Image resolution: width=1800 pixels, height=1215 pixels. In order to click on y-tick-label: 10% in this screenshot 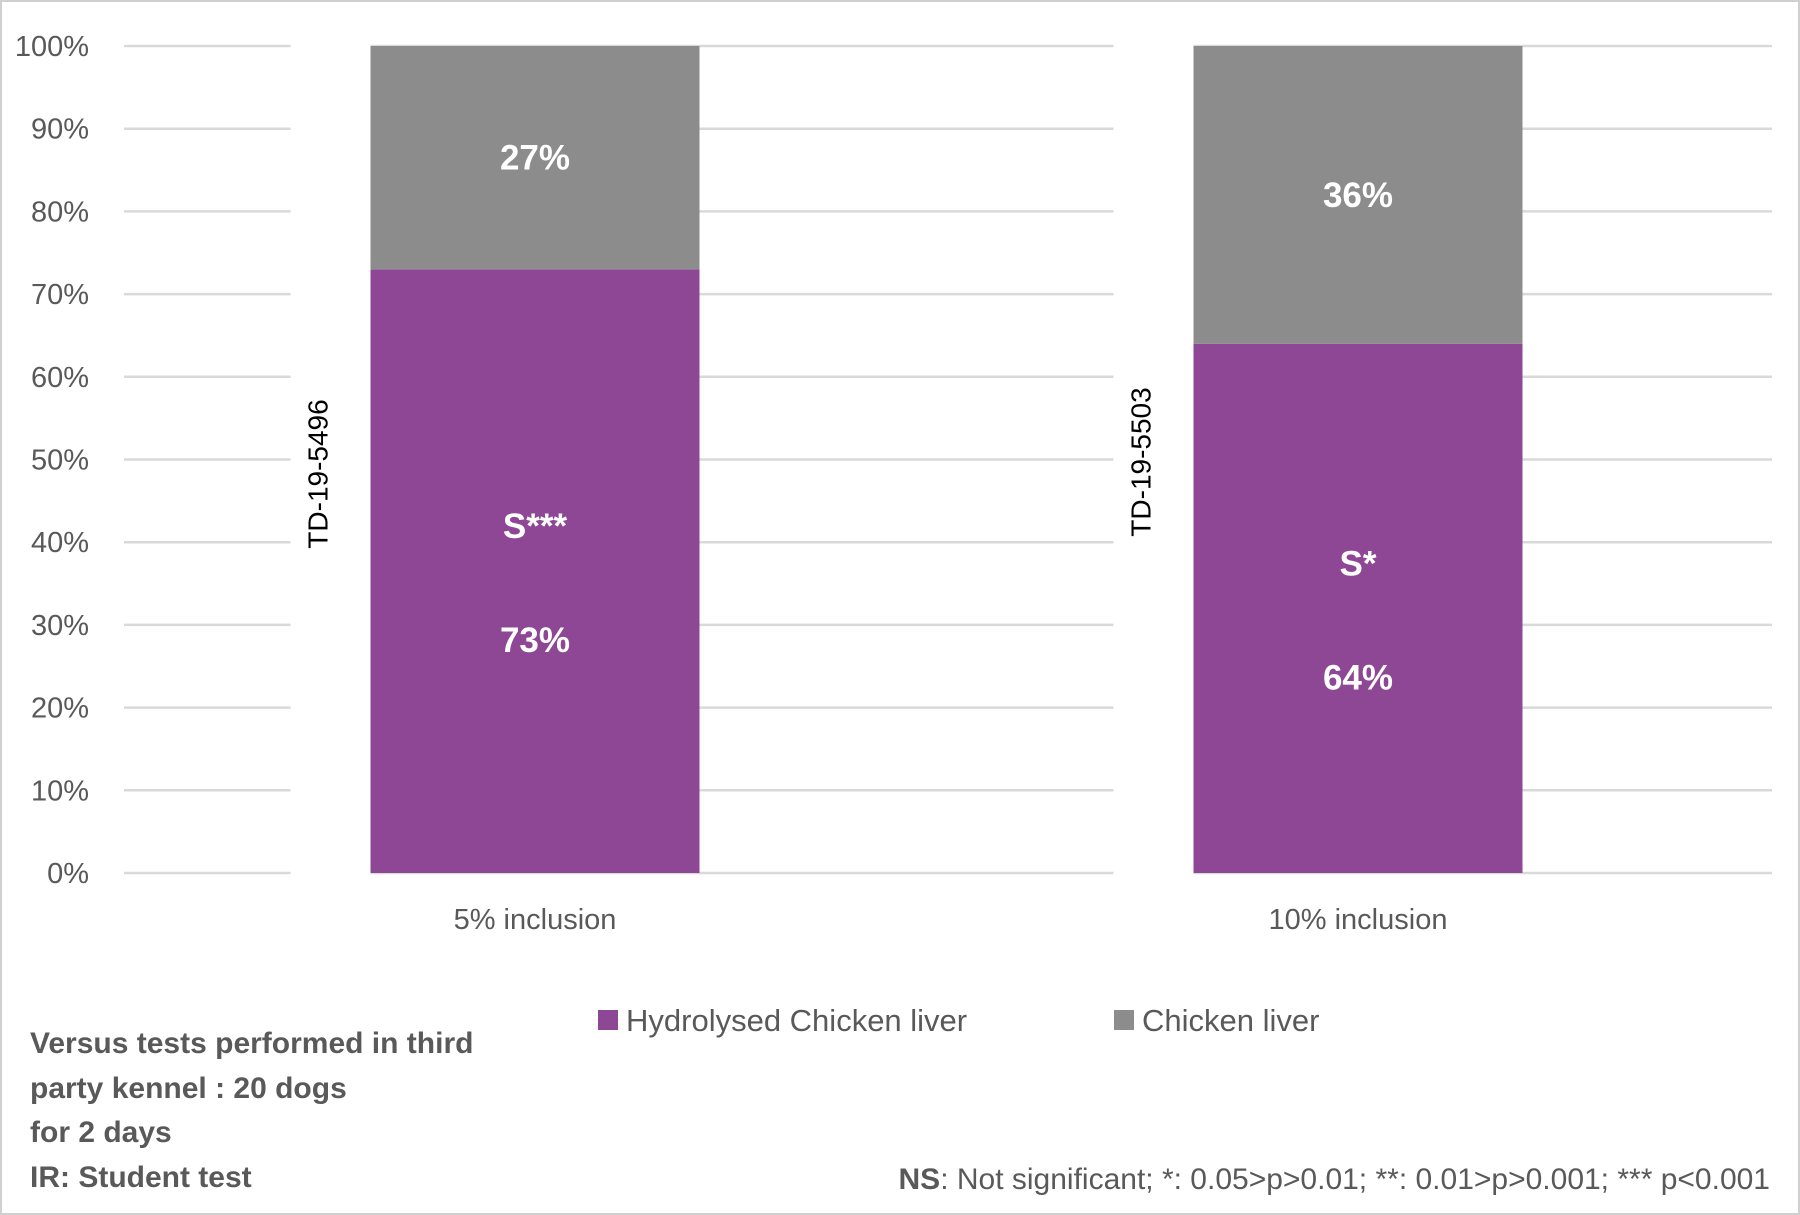, I will do `click(60, 791)`.